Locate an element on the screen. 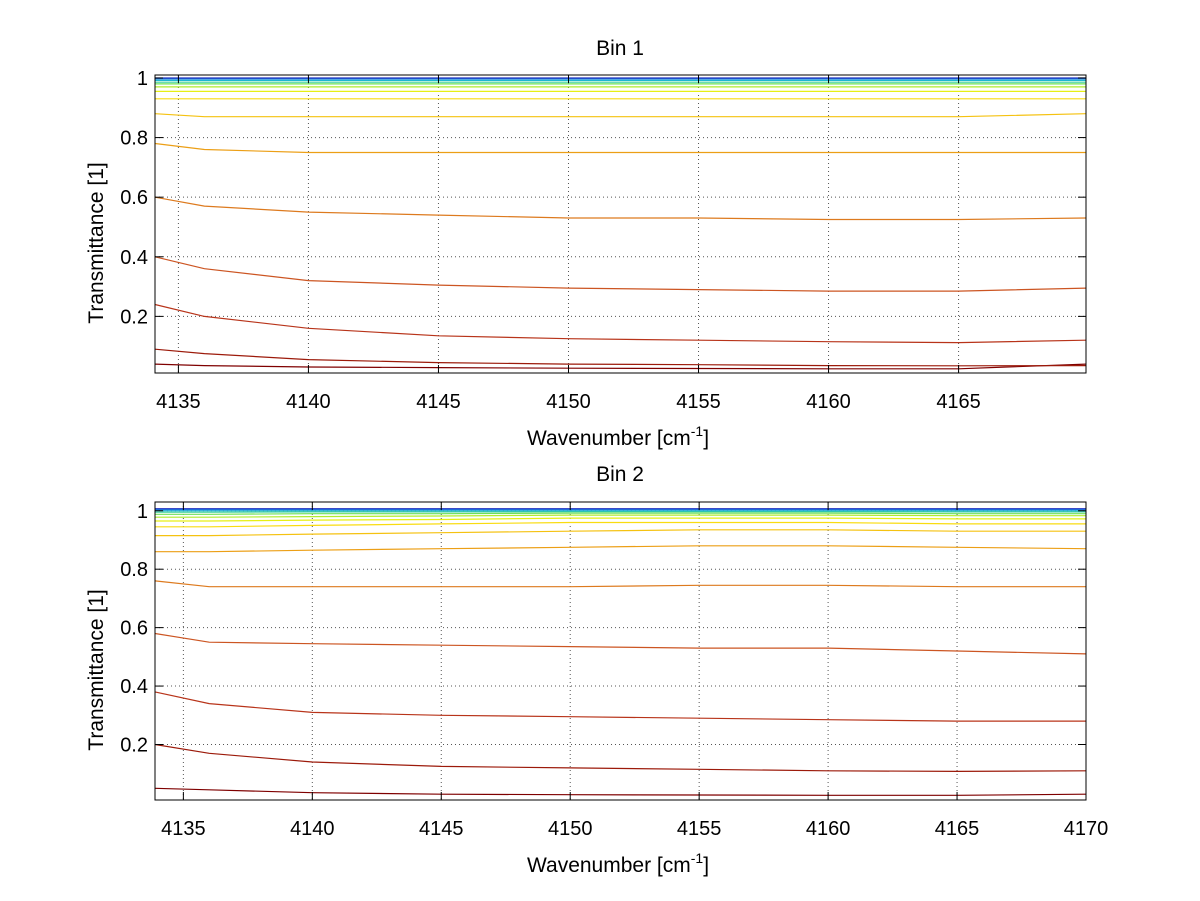 The height and width of the screenshot is (901, 1200). x-tick-label: 4170 is located at coordinates (1086, 829).